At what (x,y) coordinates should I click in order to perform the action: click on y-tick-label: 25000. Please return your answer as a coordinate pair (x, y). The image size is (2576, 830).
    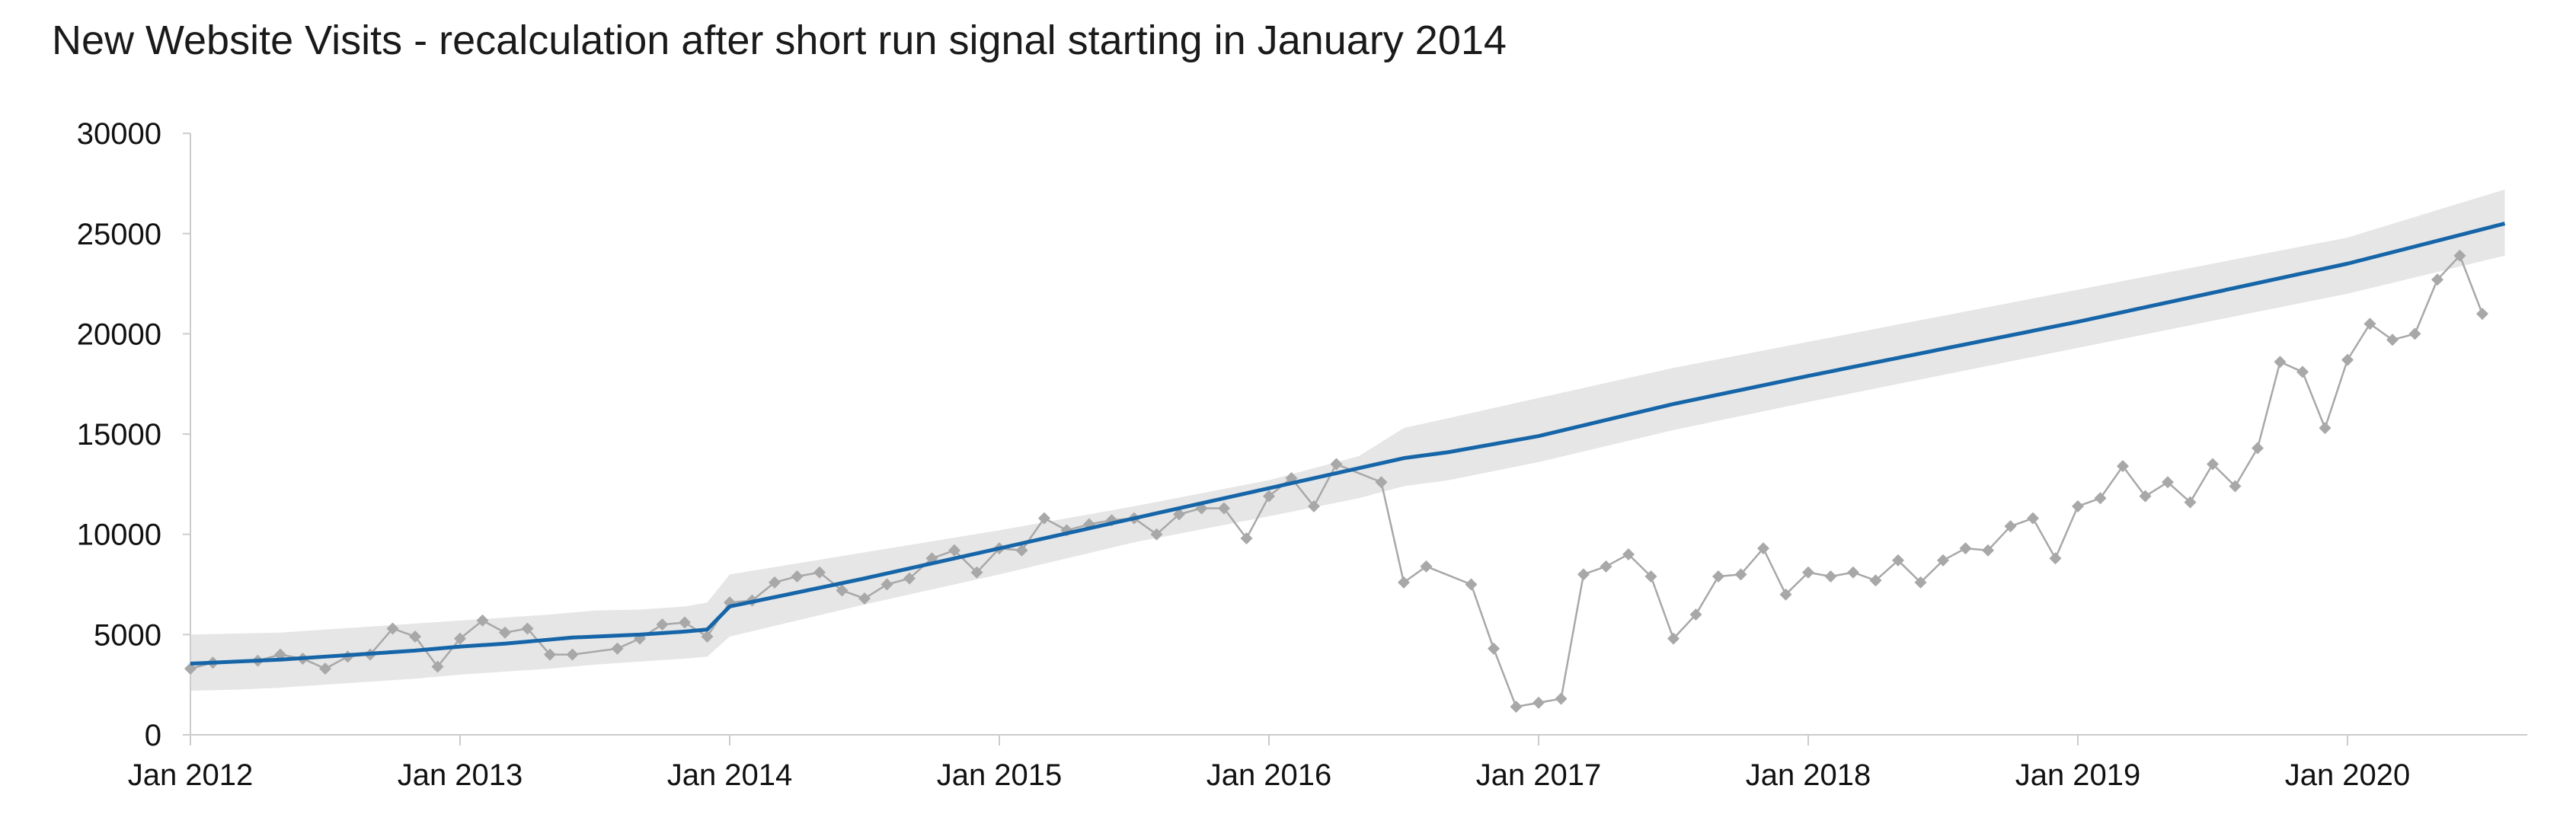
    Looking at the image, I should click on (119, 234).